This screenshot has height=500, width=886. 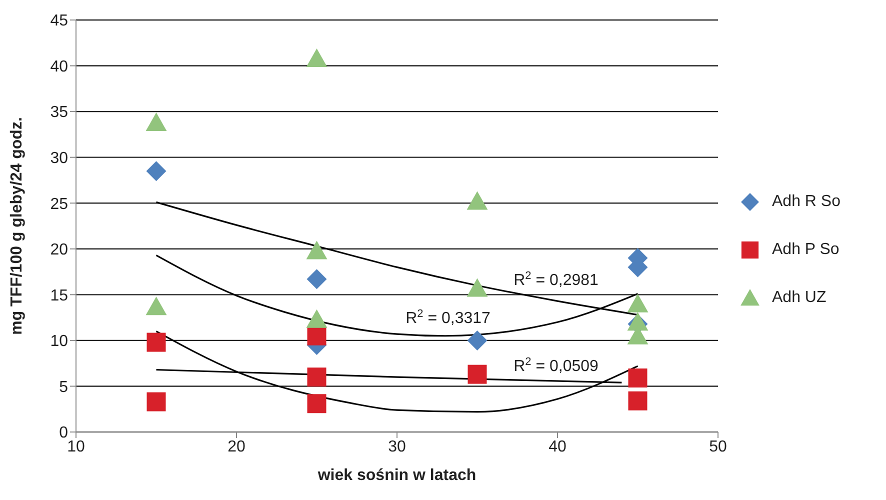 I want to click on y-tick-label: 15, so click(x=59, y=295).